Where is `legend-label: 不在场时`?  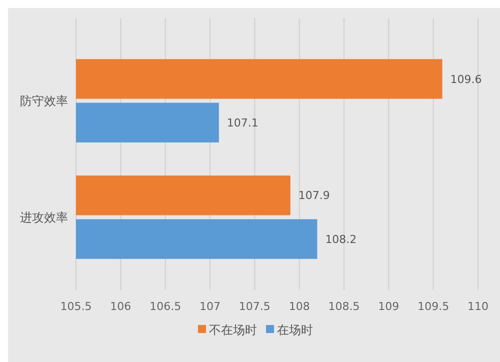
legend-label: 不在场时 is located at coordinates (233, 330).